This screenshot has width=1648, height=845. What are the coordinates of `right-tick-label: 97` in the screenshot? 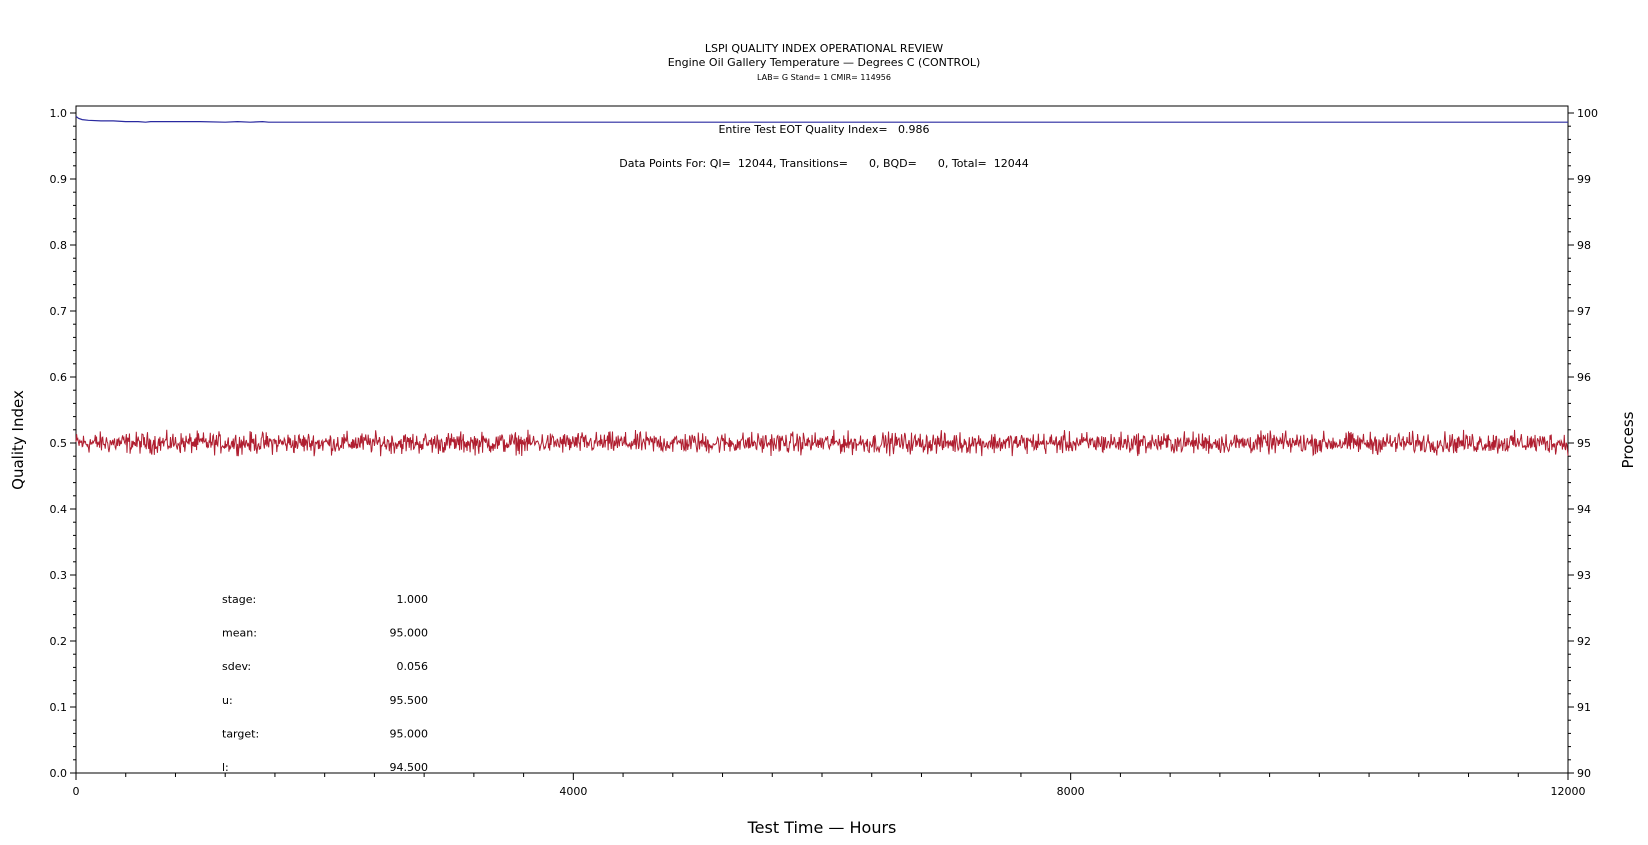 It's located at (1584, 311).